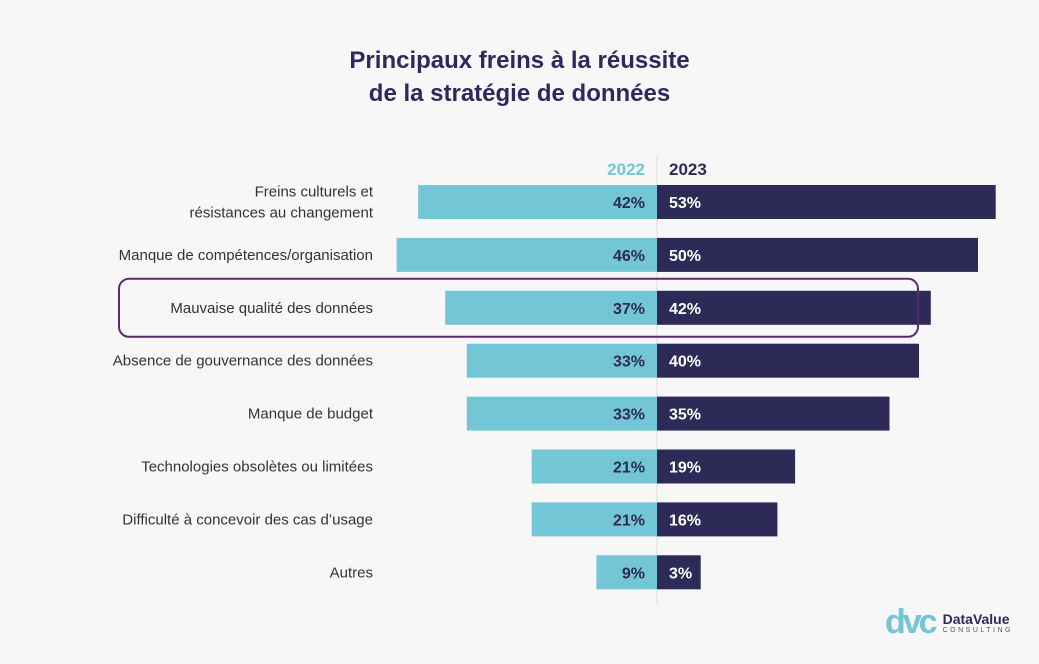 Image resolution: width=1039 pixels, height=664 pixels. Describe the element at coordinates (911, 622) in the screenshot. I see `logo-mark: dvc` at that location.